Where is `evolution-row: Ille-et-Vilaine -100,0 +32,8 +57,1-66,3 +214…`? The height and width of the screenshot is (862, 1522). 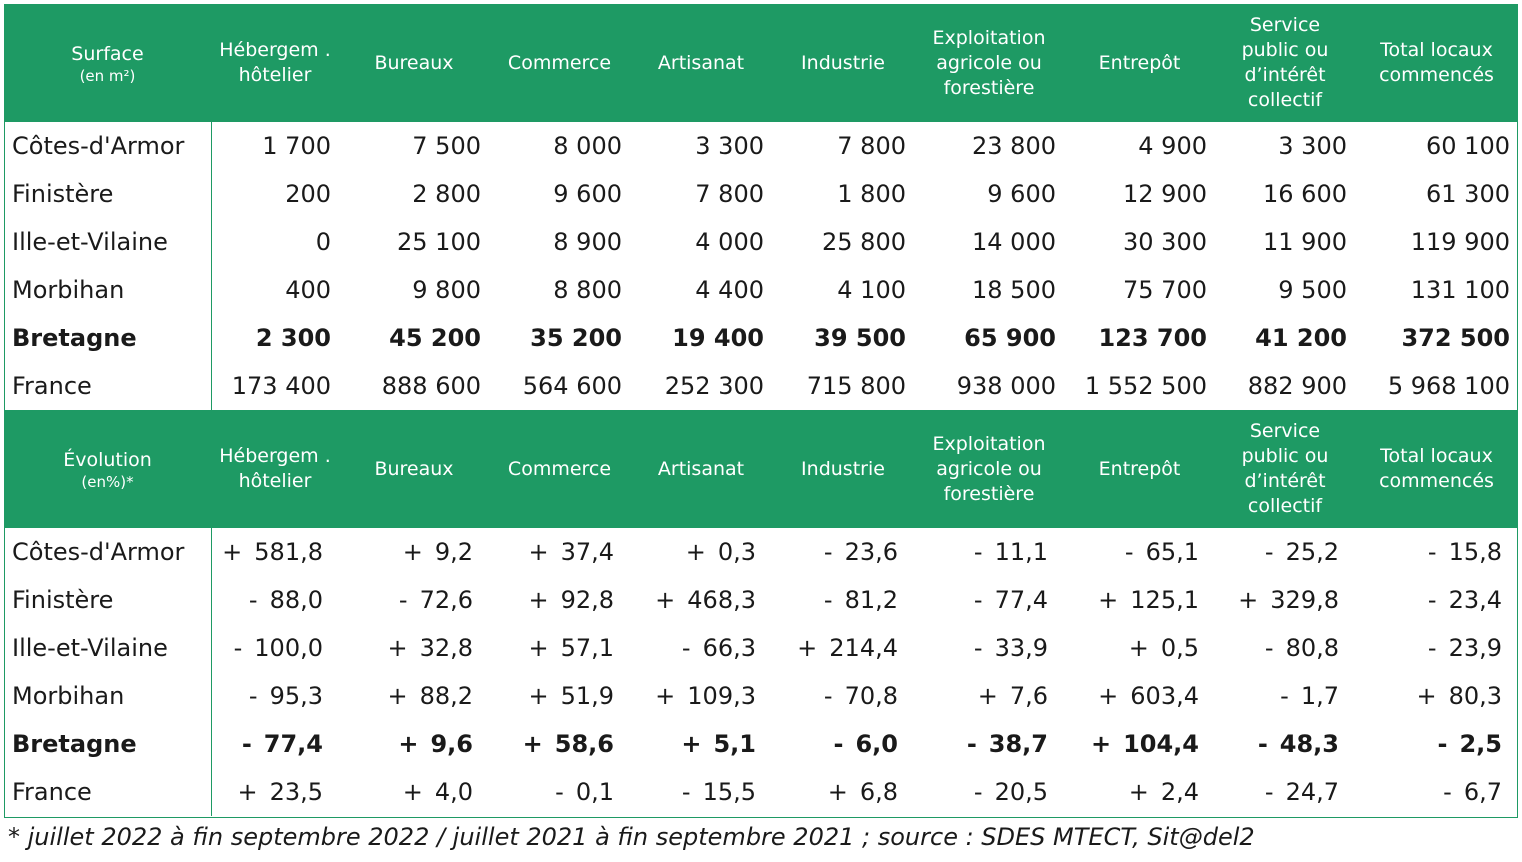
evolution-row: Ille-et-Vilaine -100,0 +32,8 +57,1-66,3 +214… is located at coordinates (761, 648).